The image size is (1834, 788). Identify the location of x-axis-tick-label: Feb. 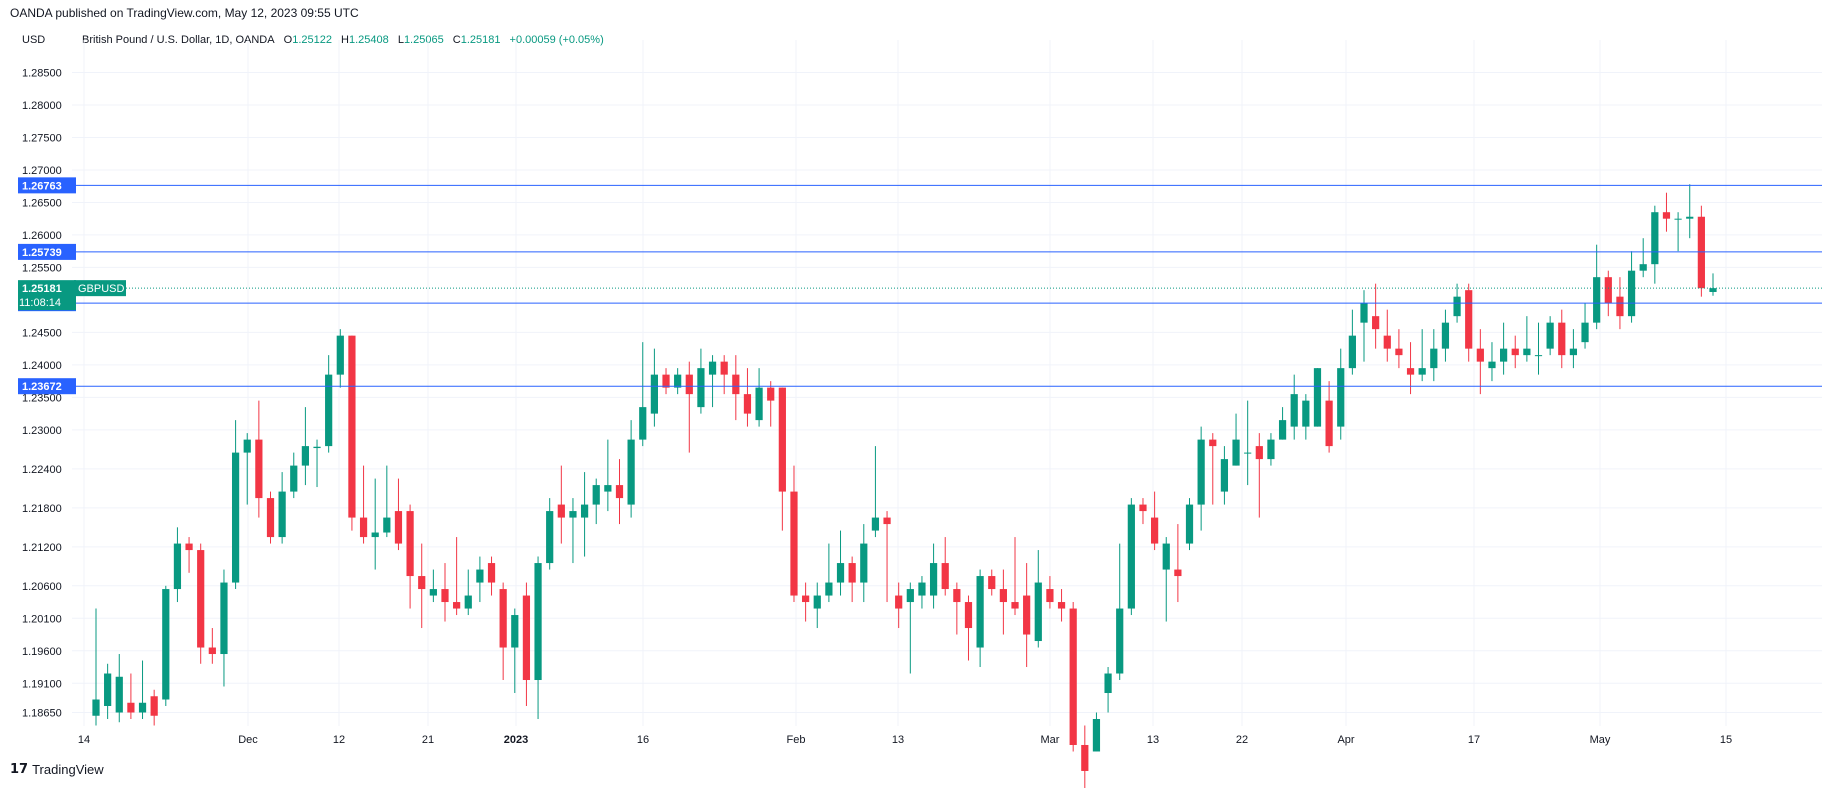
(796, 740).